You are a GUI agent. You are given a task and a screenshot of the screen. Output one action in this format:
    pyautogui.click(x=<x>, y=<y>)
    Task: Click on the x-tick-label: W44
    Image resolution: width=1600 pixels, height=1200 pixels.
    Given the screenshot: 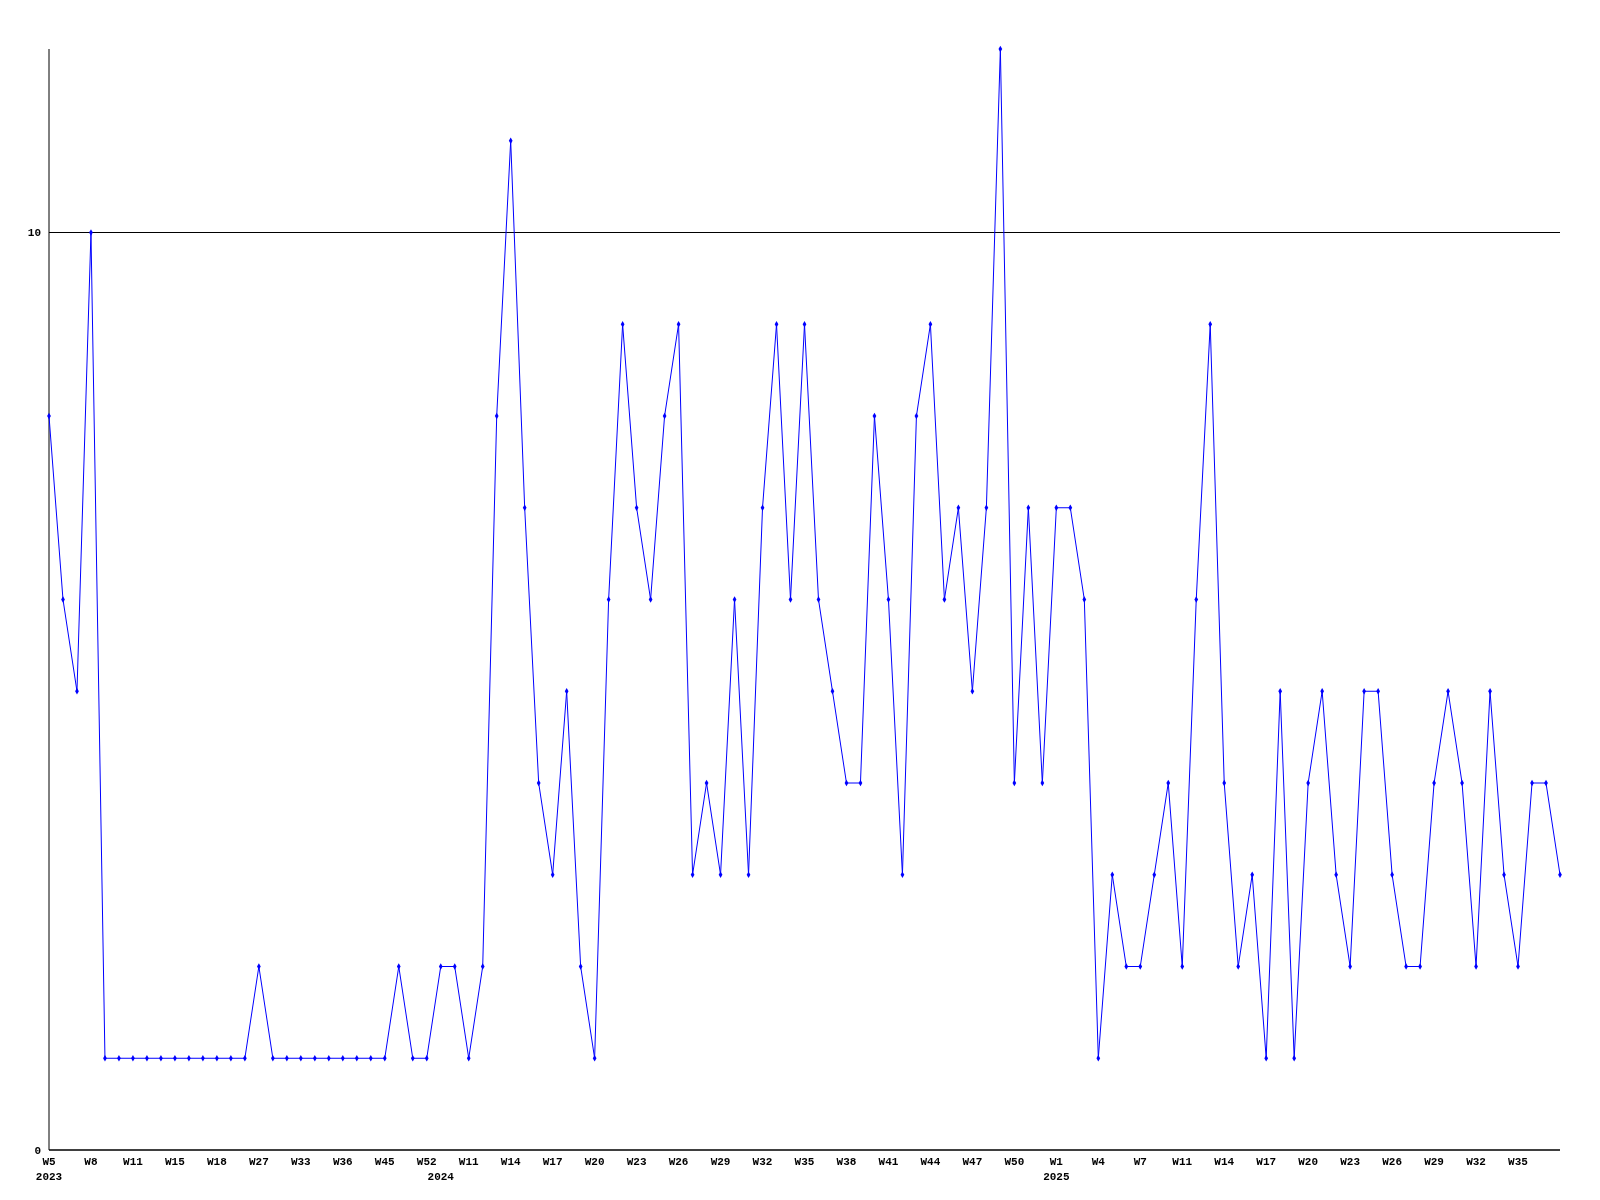 What is the action you would take?
    pyautogui.click(x=930, y=1162)
    